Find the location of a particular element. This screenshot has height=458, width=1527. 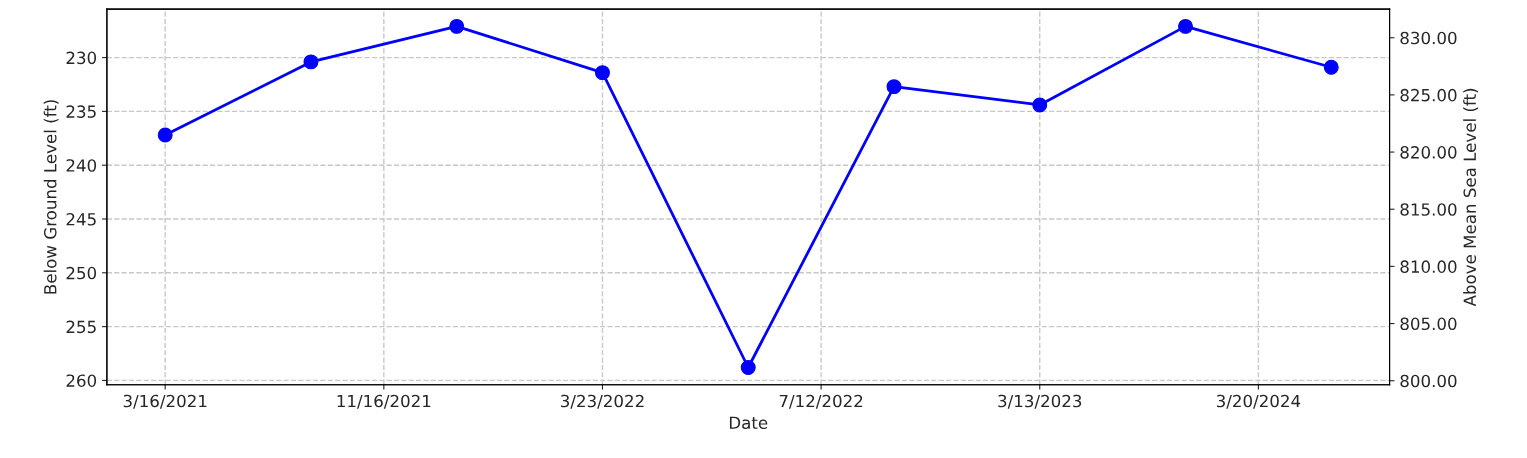

y2-axis-title: Above Mean Sea Level (ft) is located at coordinates (1471, 197).